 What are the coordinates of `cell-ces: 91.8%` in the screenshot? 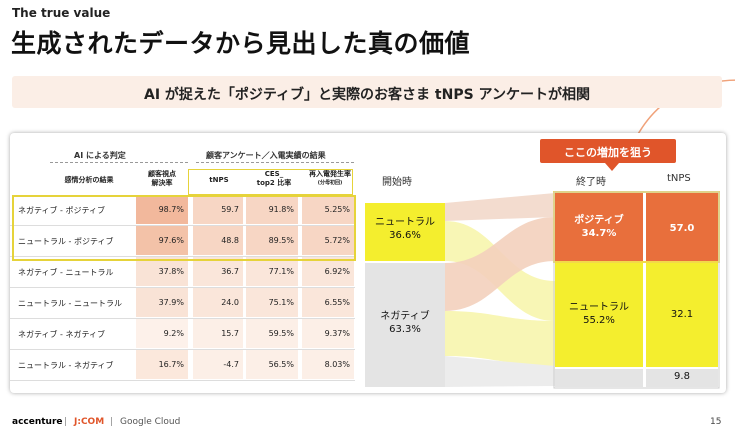 It's located at (281, 209).